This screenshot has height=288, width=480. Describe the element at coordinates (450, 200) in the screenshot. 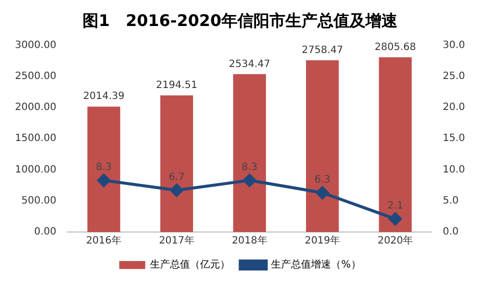

I see `y2-tick-label: 5.0` at that location.